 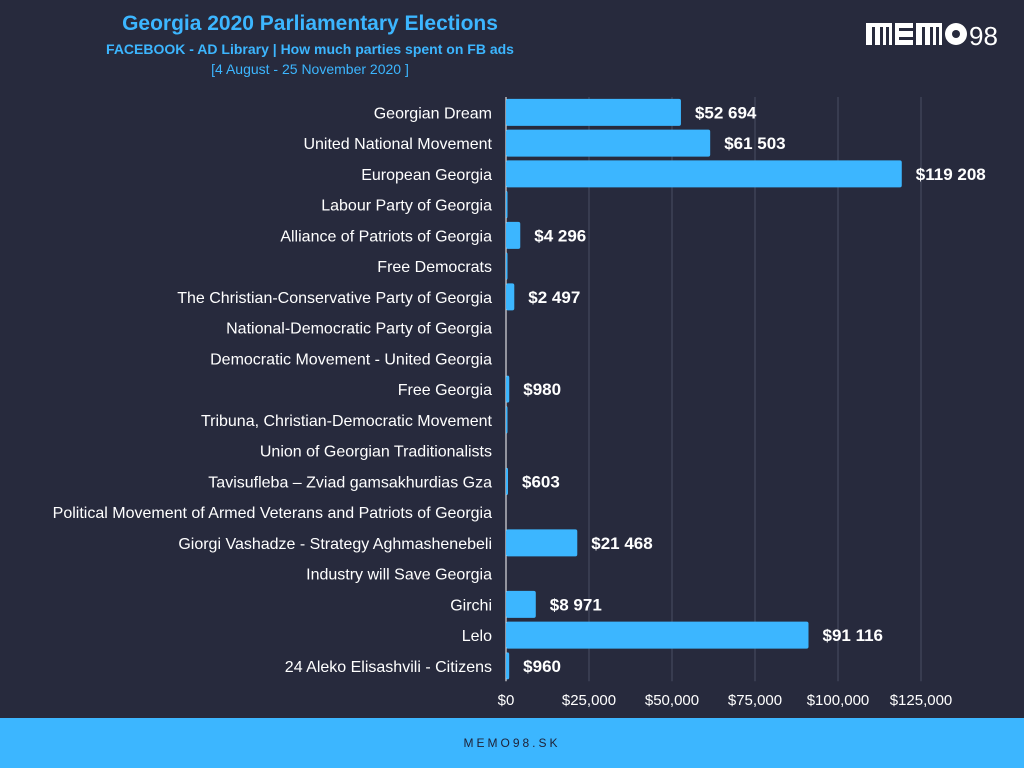 I want to click on data-label: $2 497, so click(x=554, y=297).